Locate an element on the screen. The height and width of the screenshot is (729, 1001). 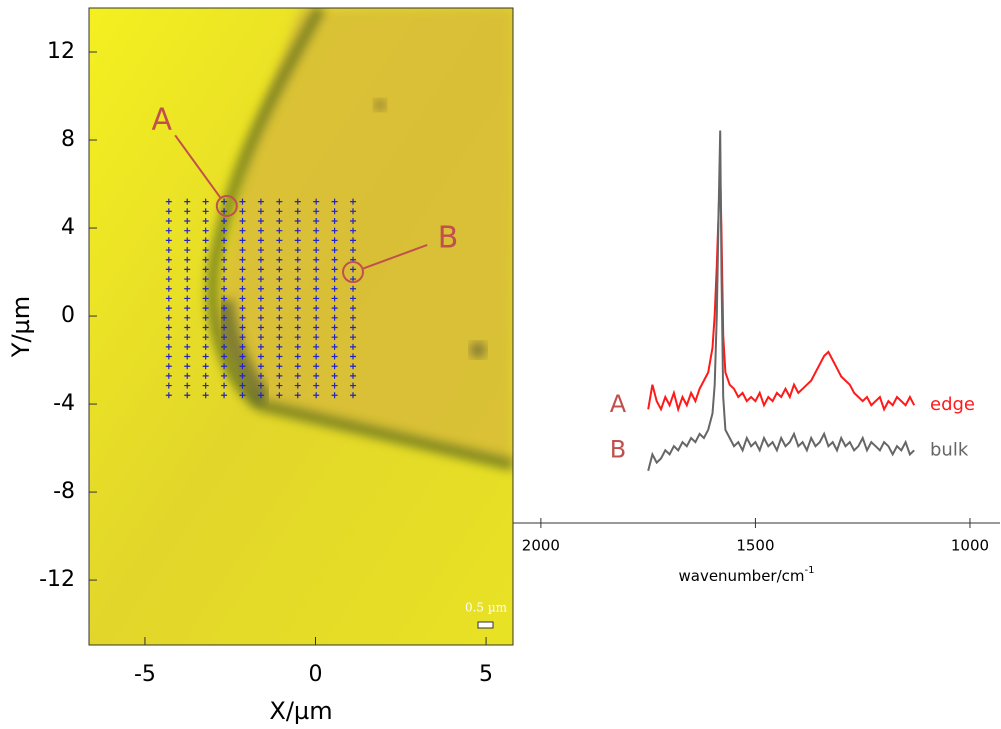
x-tick-label: 0 is located at coordinates (315, 674).